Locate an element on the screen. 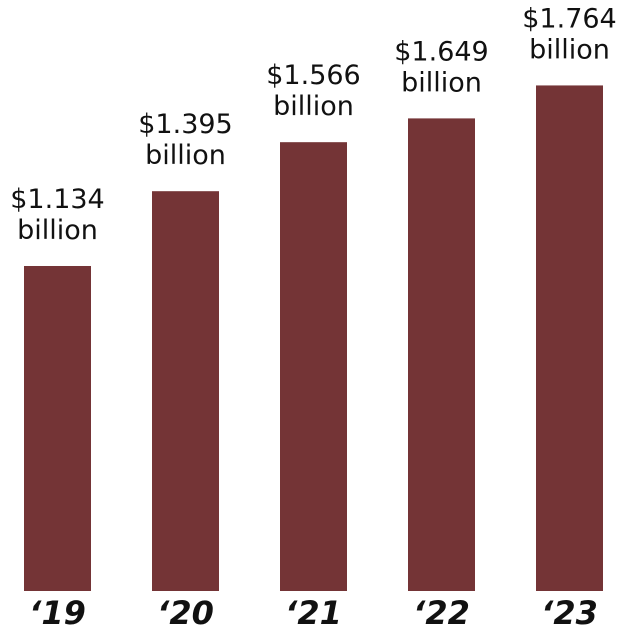  x-tick-label-4: ‘23 is located at coordinates (569, 610).